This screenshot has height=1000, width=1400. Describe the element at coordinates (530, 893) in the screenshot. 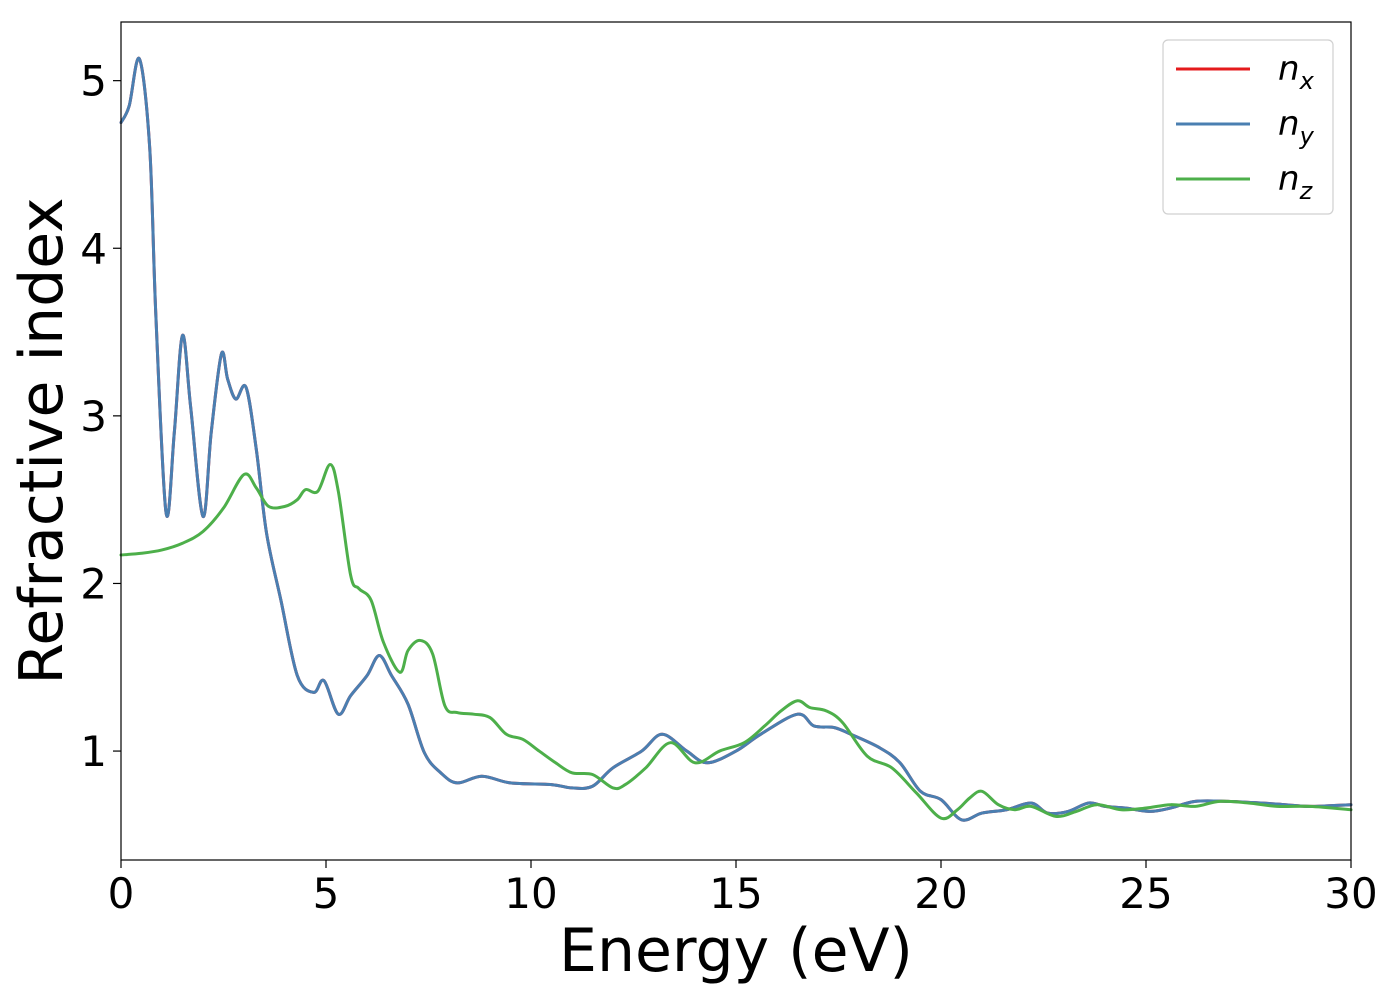

I see `x-tick-label: 10` at that location.